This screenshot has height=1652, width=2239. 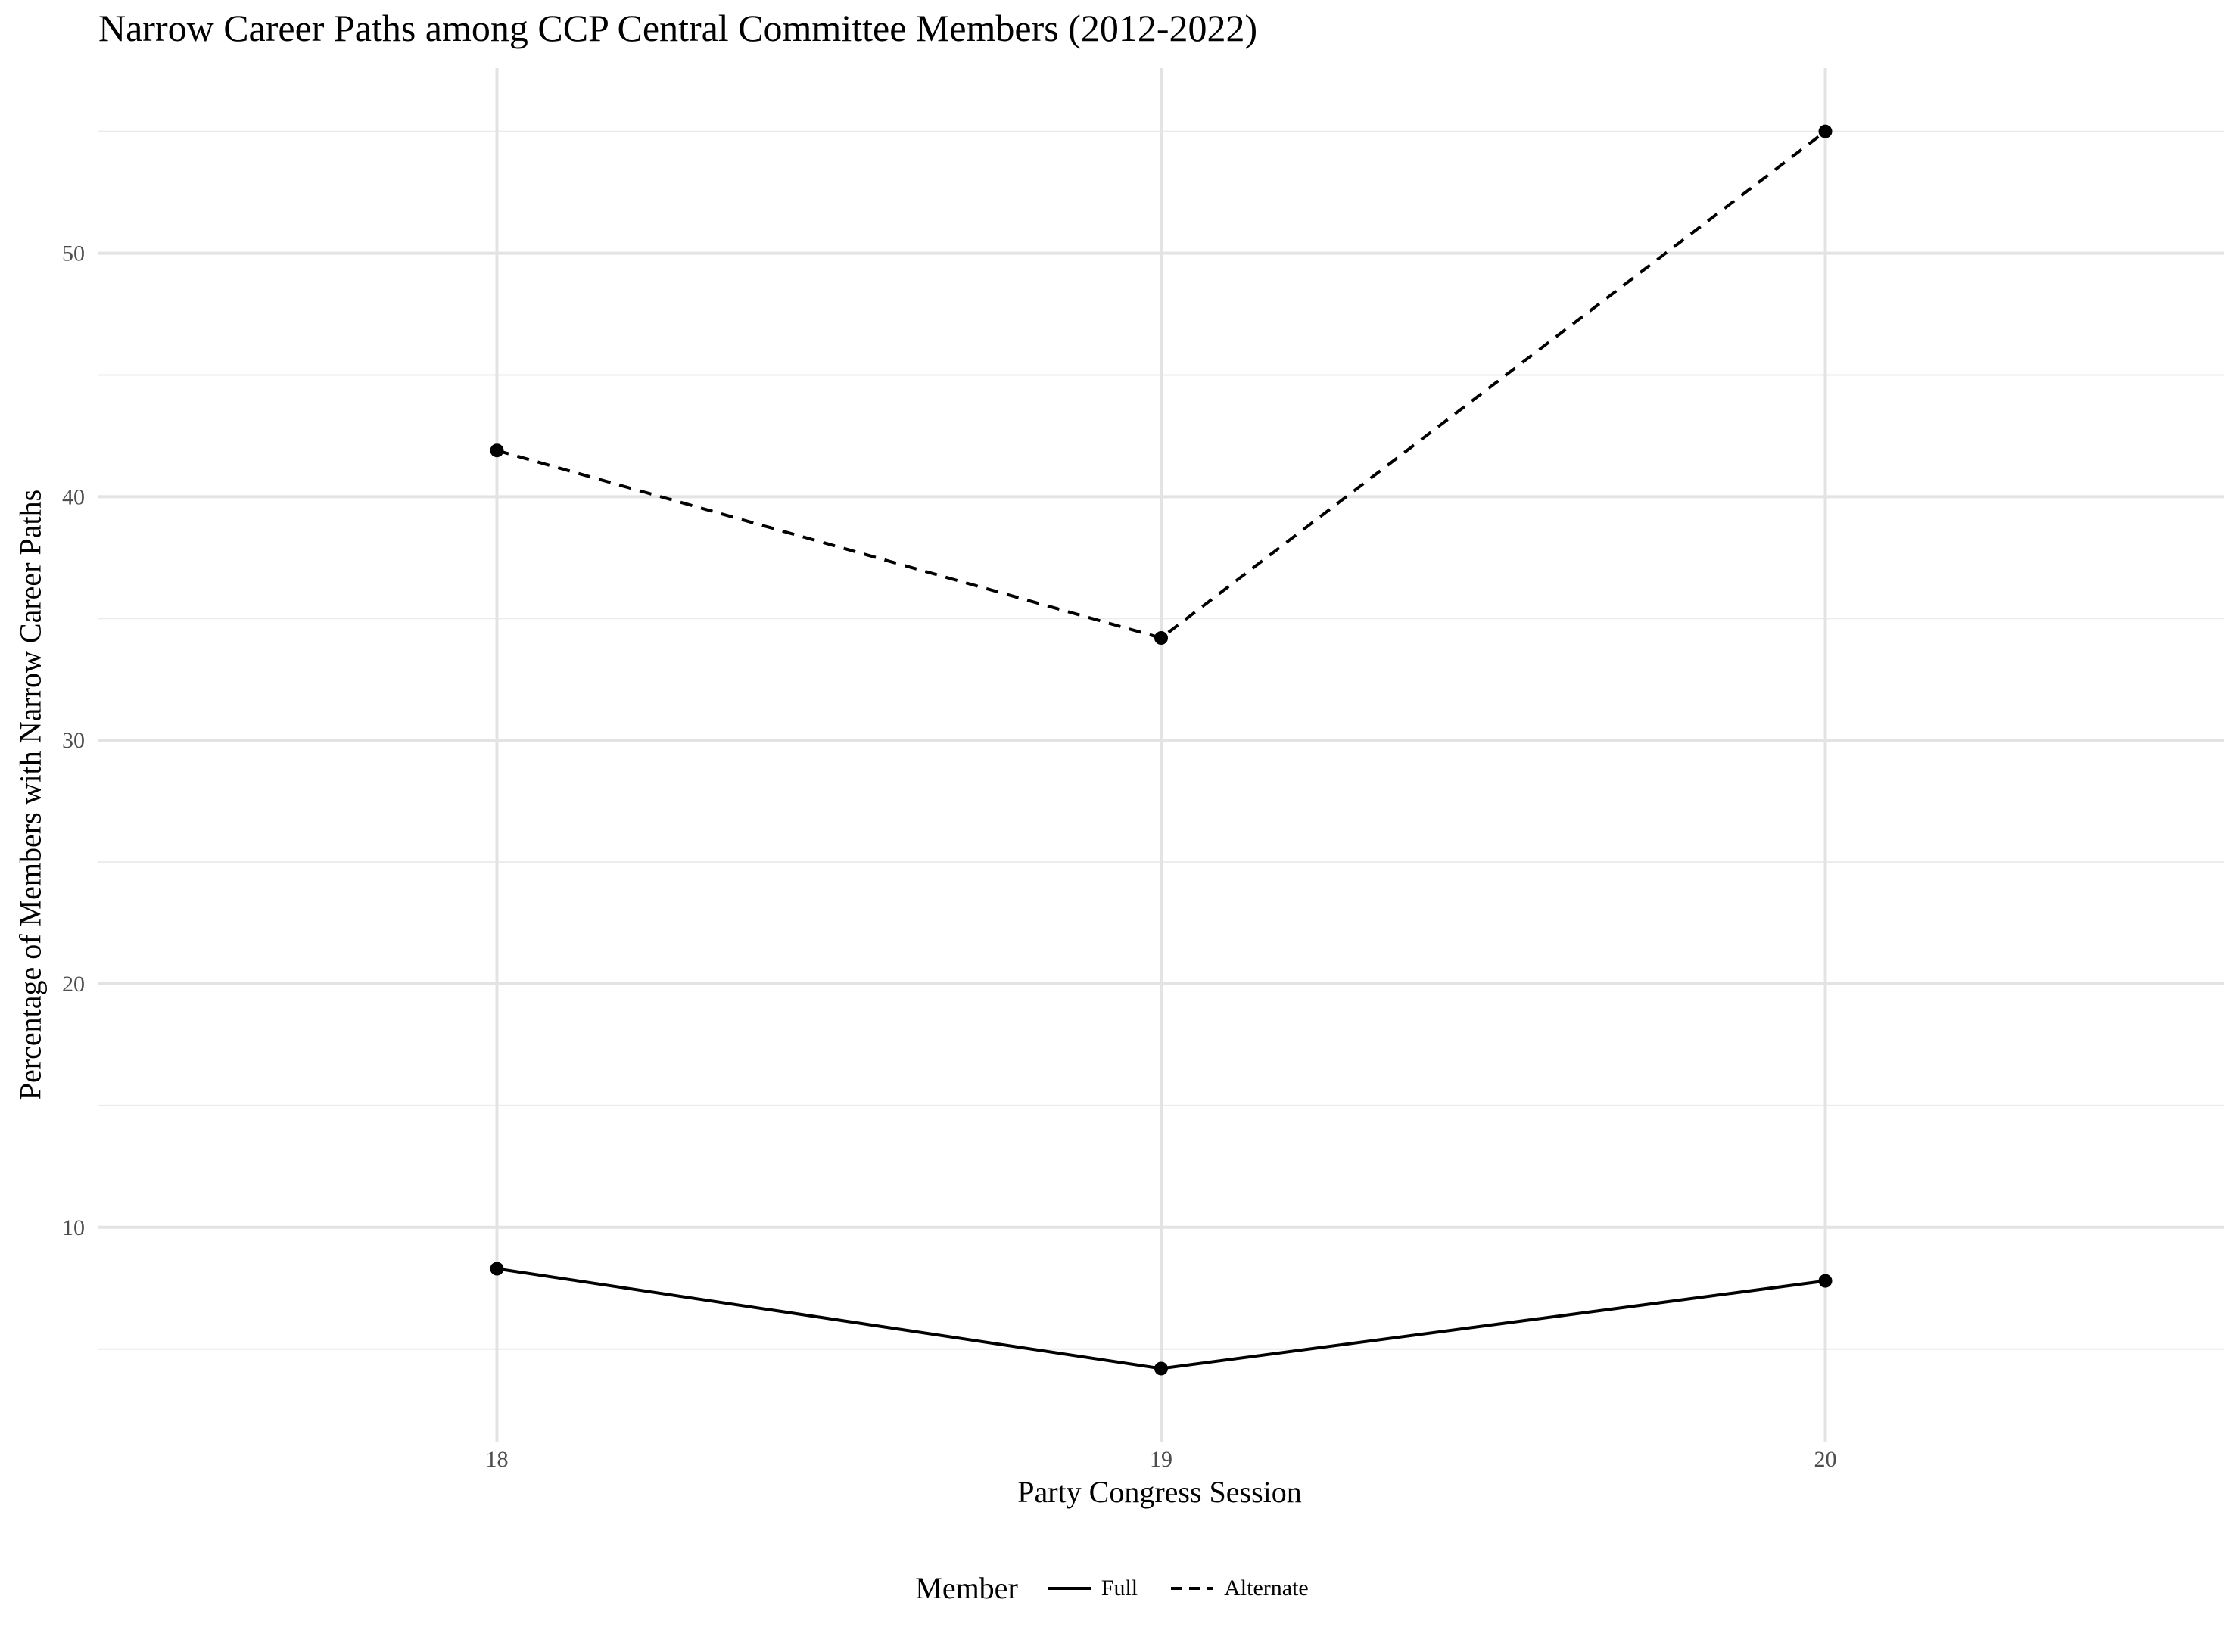 I want to click on x-axis-label: Party Congress Session, so click(x=1160, y=1492).